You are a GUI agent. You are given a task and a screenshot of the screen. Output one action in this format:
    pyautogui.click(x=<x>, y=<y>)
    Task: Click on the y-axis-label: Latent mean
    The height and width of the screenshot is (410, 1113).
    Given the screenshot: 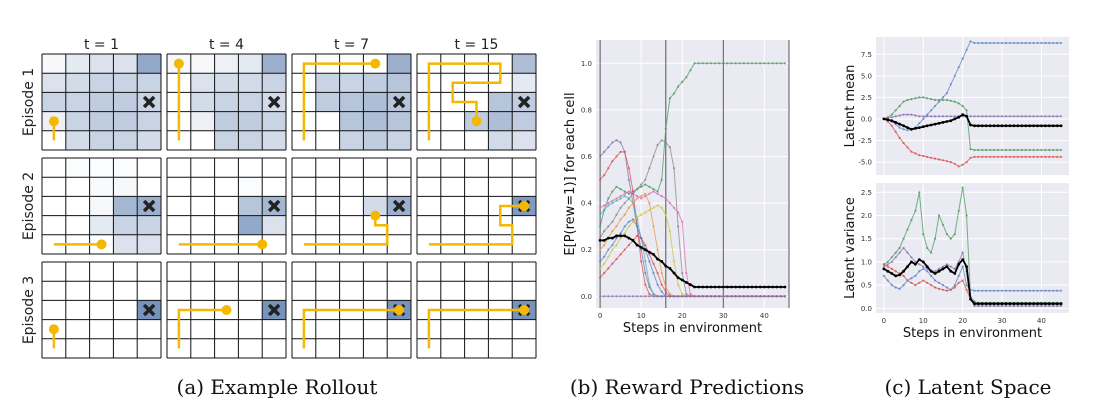 What is the action you would take?
    pyautogui.click(x=850, y=106)
    